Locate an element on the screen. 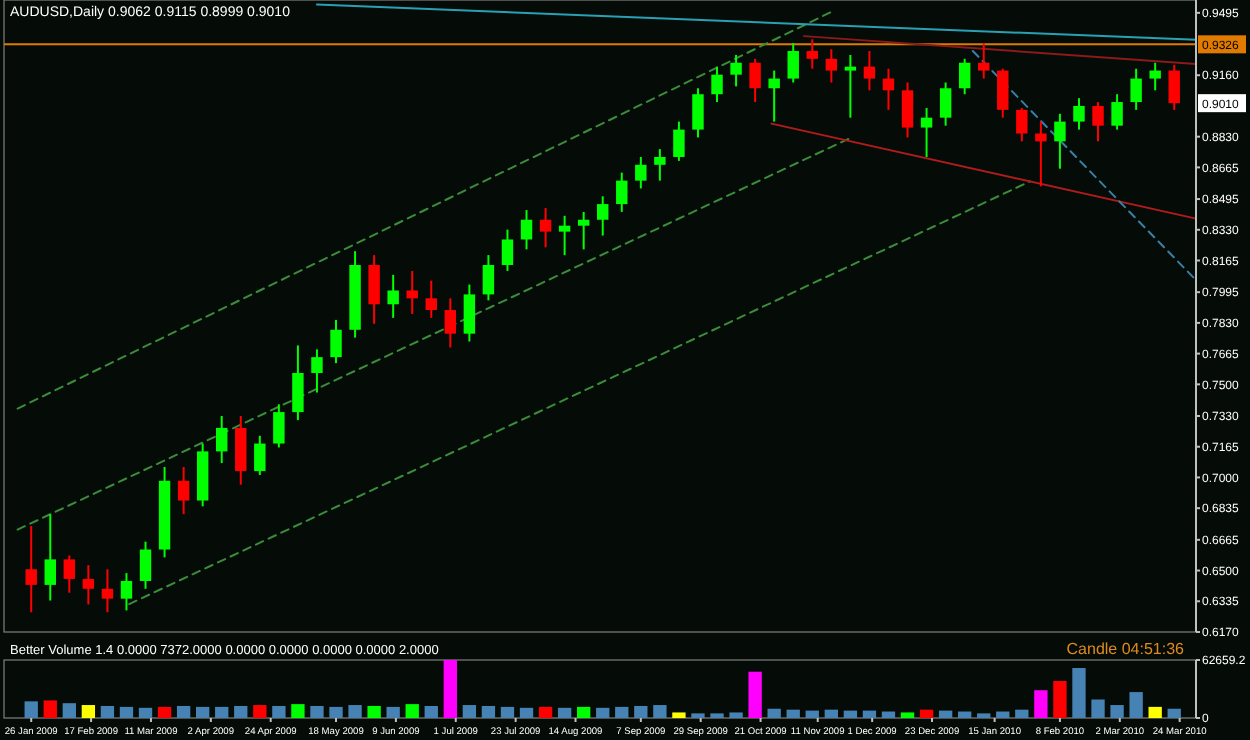 This screenshot has width=1250, height=740. text: Candle 04:51:36 is located at coordinates (1126, 649).